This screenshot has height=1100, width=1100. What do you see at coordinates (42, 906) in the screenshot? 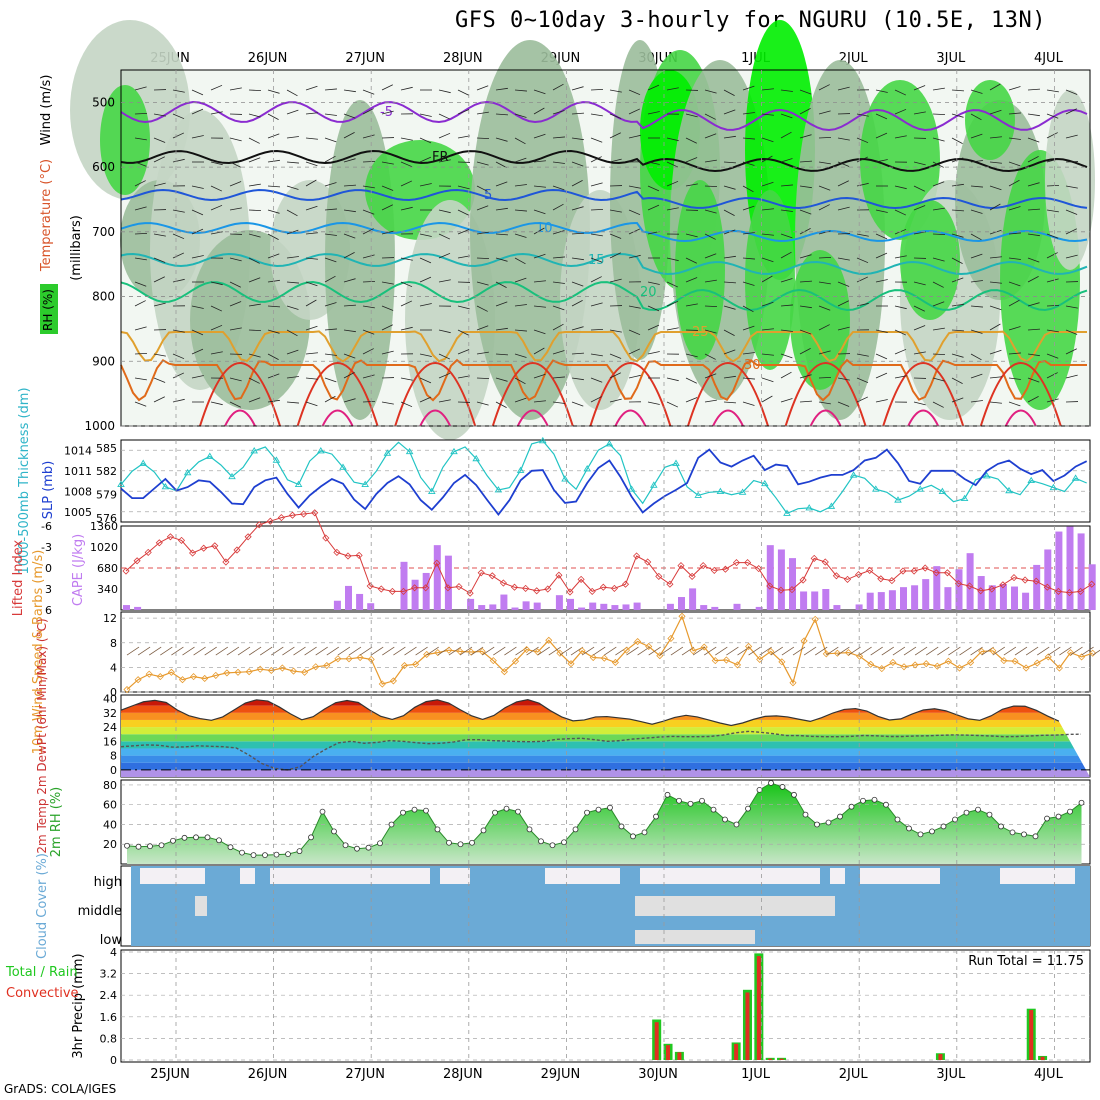
I see `p7-ylabel: Cloud Cover (%)` at bounding box center [42, 906].